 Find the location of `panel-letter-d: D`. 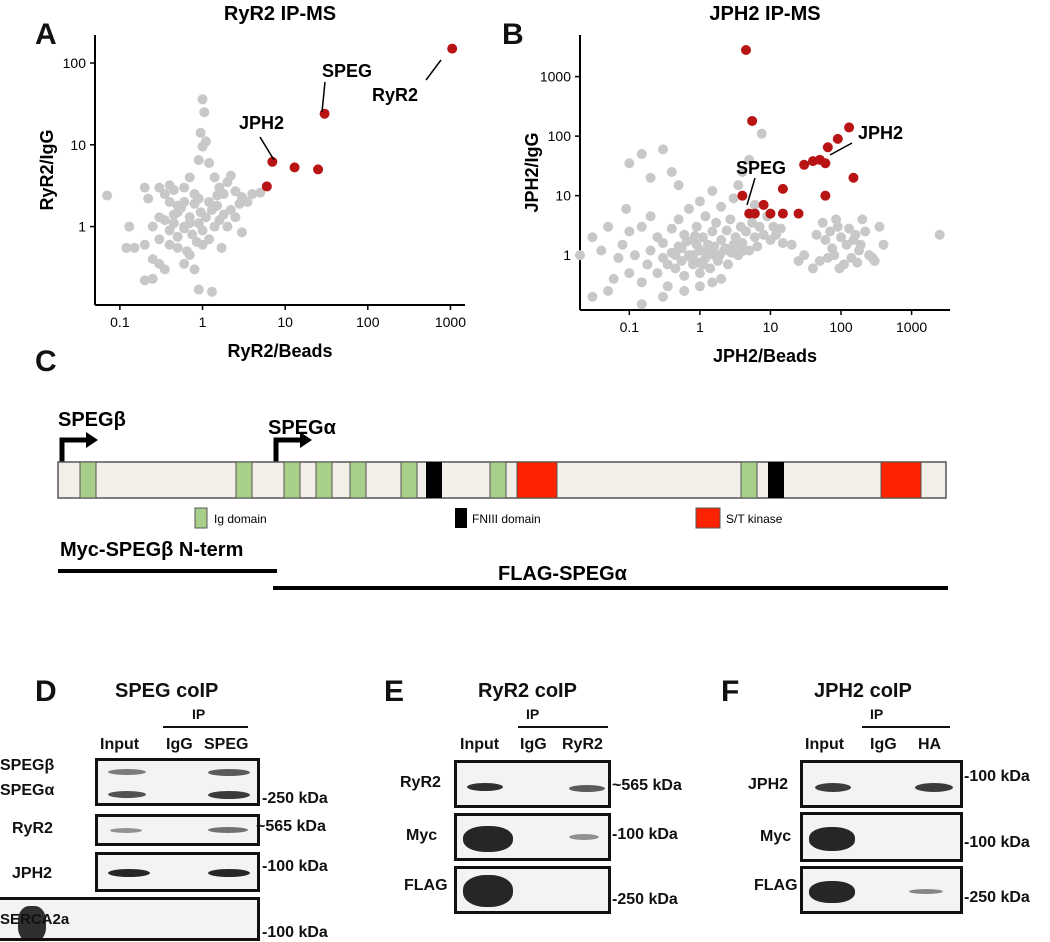

panel-letter-d: D is located at coordinates (46, 691).